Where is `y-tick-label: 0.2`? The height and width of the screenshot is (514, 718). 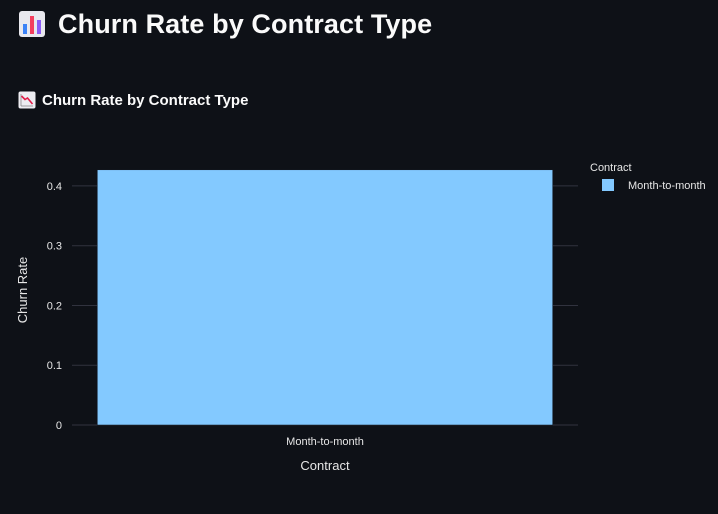
y-tick-label: 0.2 is located at coordinates (54, 306).